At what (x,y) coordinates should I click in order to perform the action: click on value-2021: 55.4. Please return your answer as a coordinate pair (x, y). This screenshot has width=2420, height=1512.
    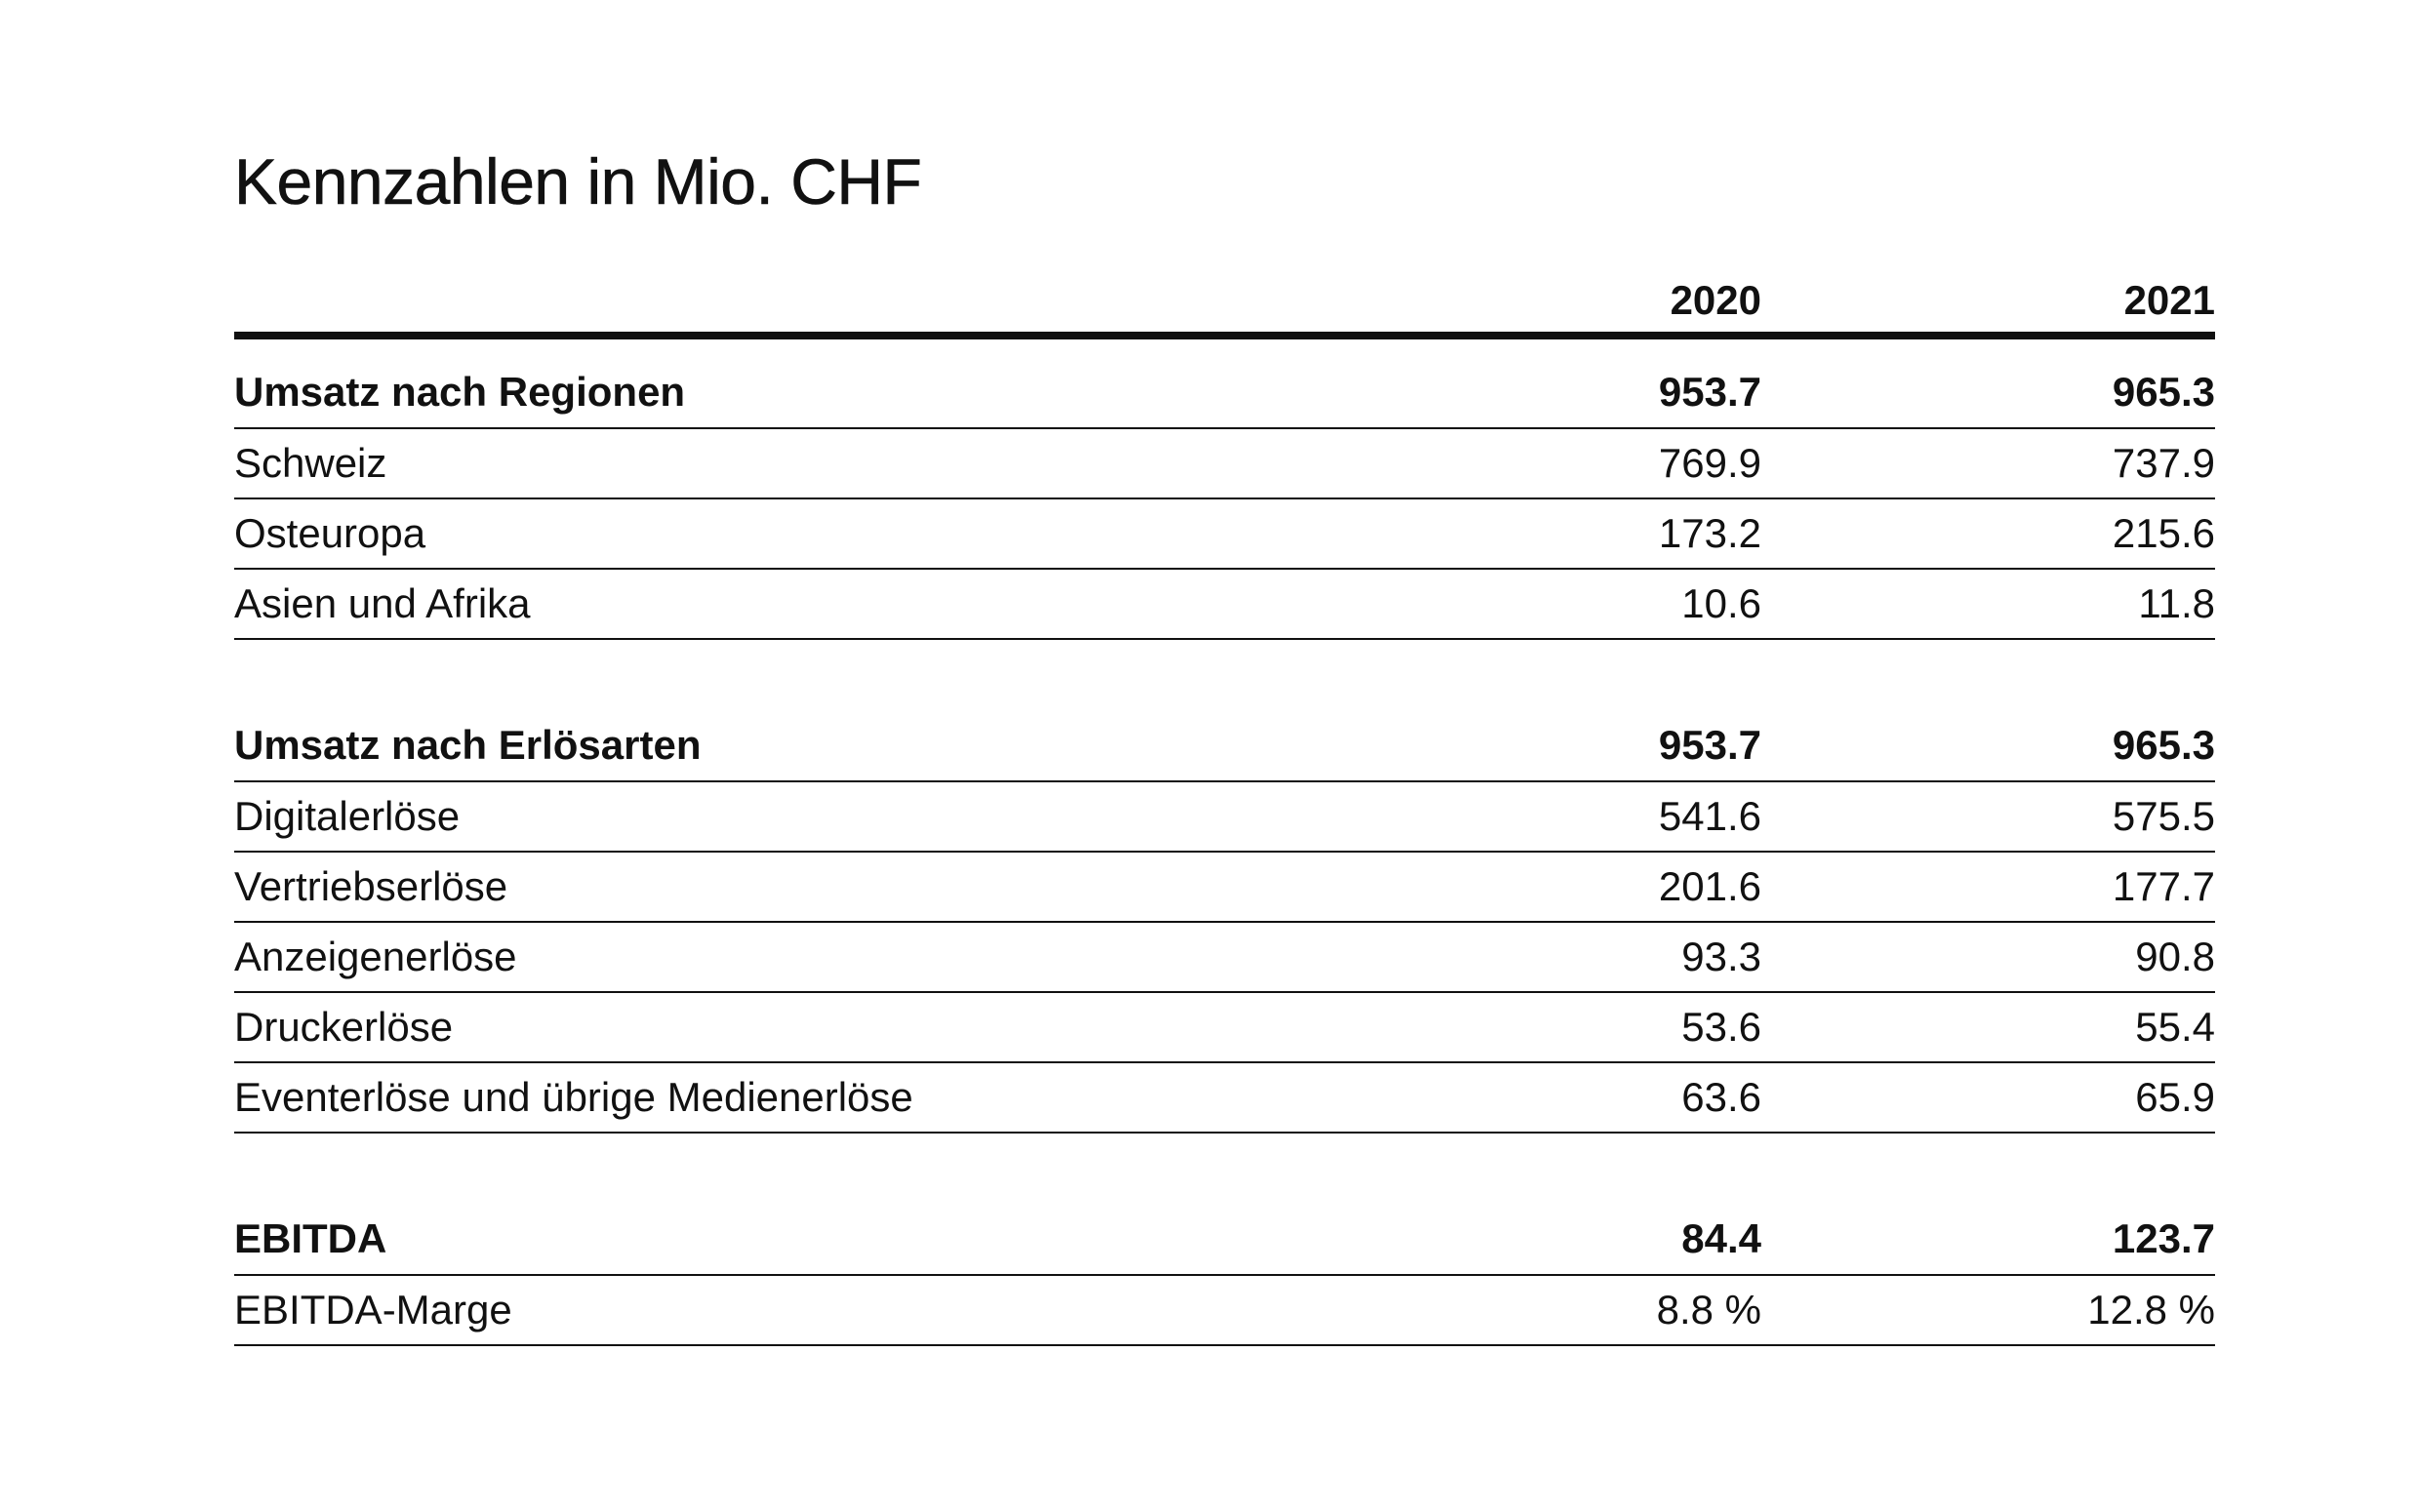
    Looking at the image, I should click on (2175, 1027).